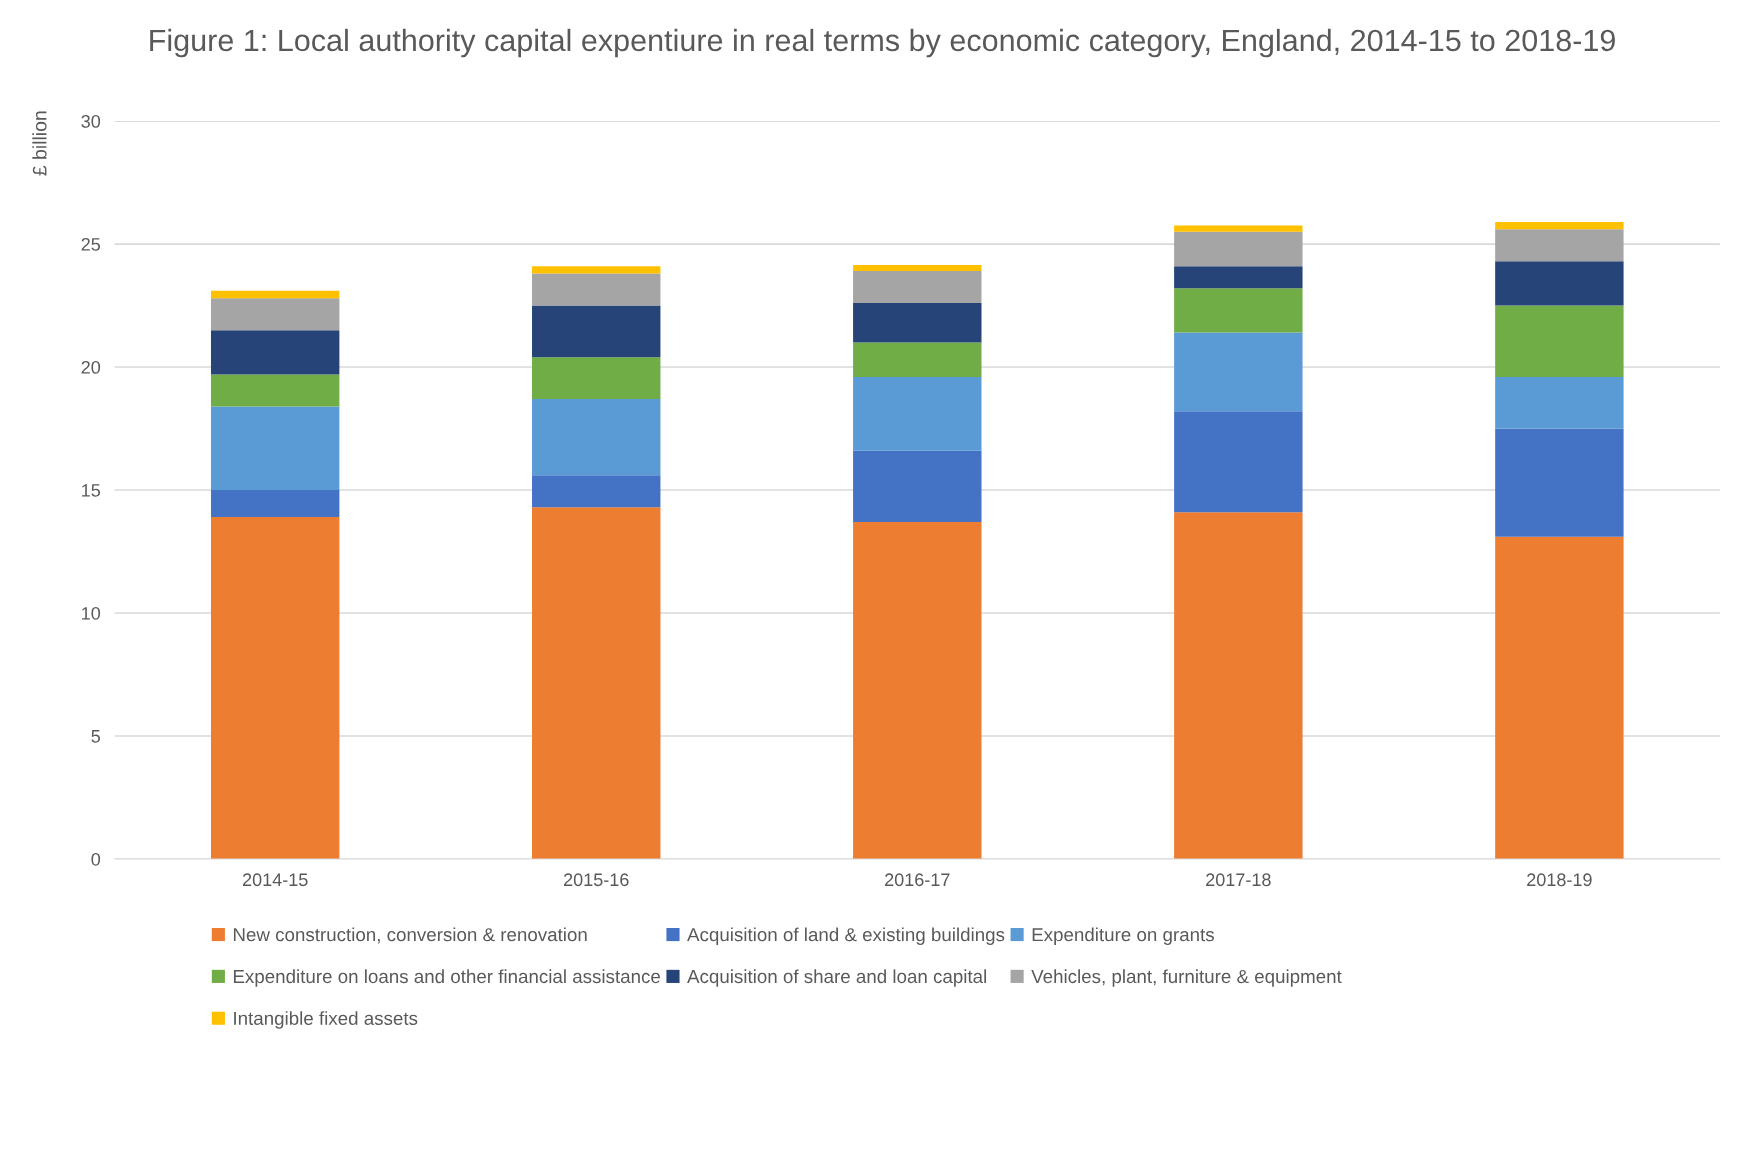  What do you see at coordinates (91, 490) in the screenshot?
I see `y-tick-label: 15` at bounding box center [91, 490].